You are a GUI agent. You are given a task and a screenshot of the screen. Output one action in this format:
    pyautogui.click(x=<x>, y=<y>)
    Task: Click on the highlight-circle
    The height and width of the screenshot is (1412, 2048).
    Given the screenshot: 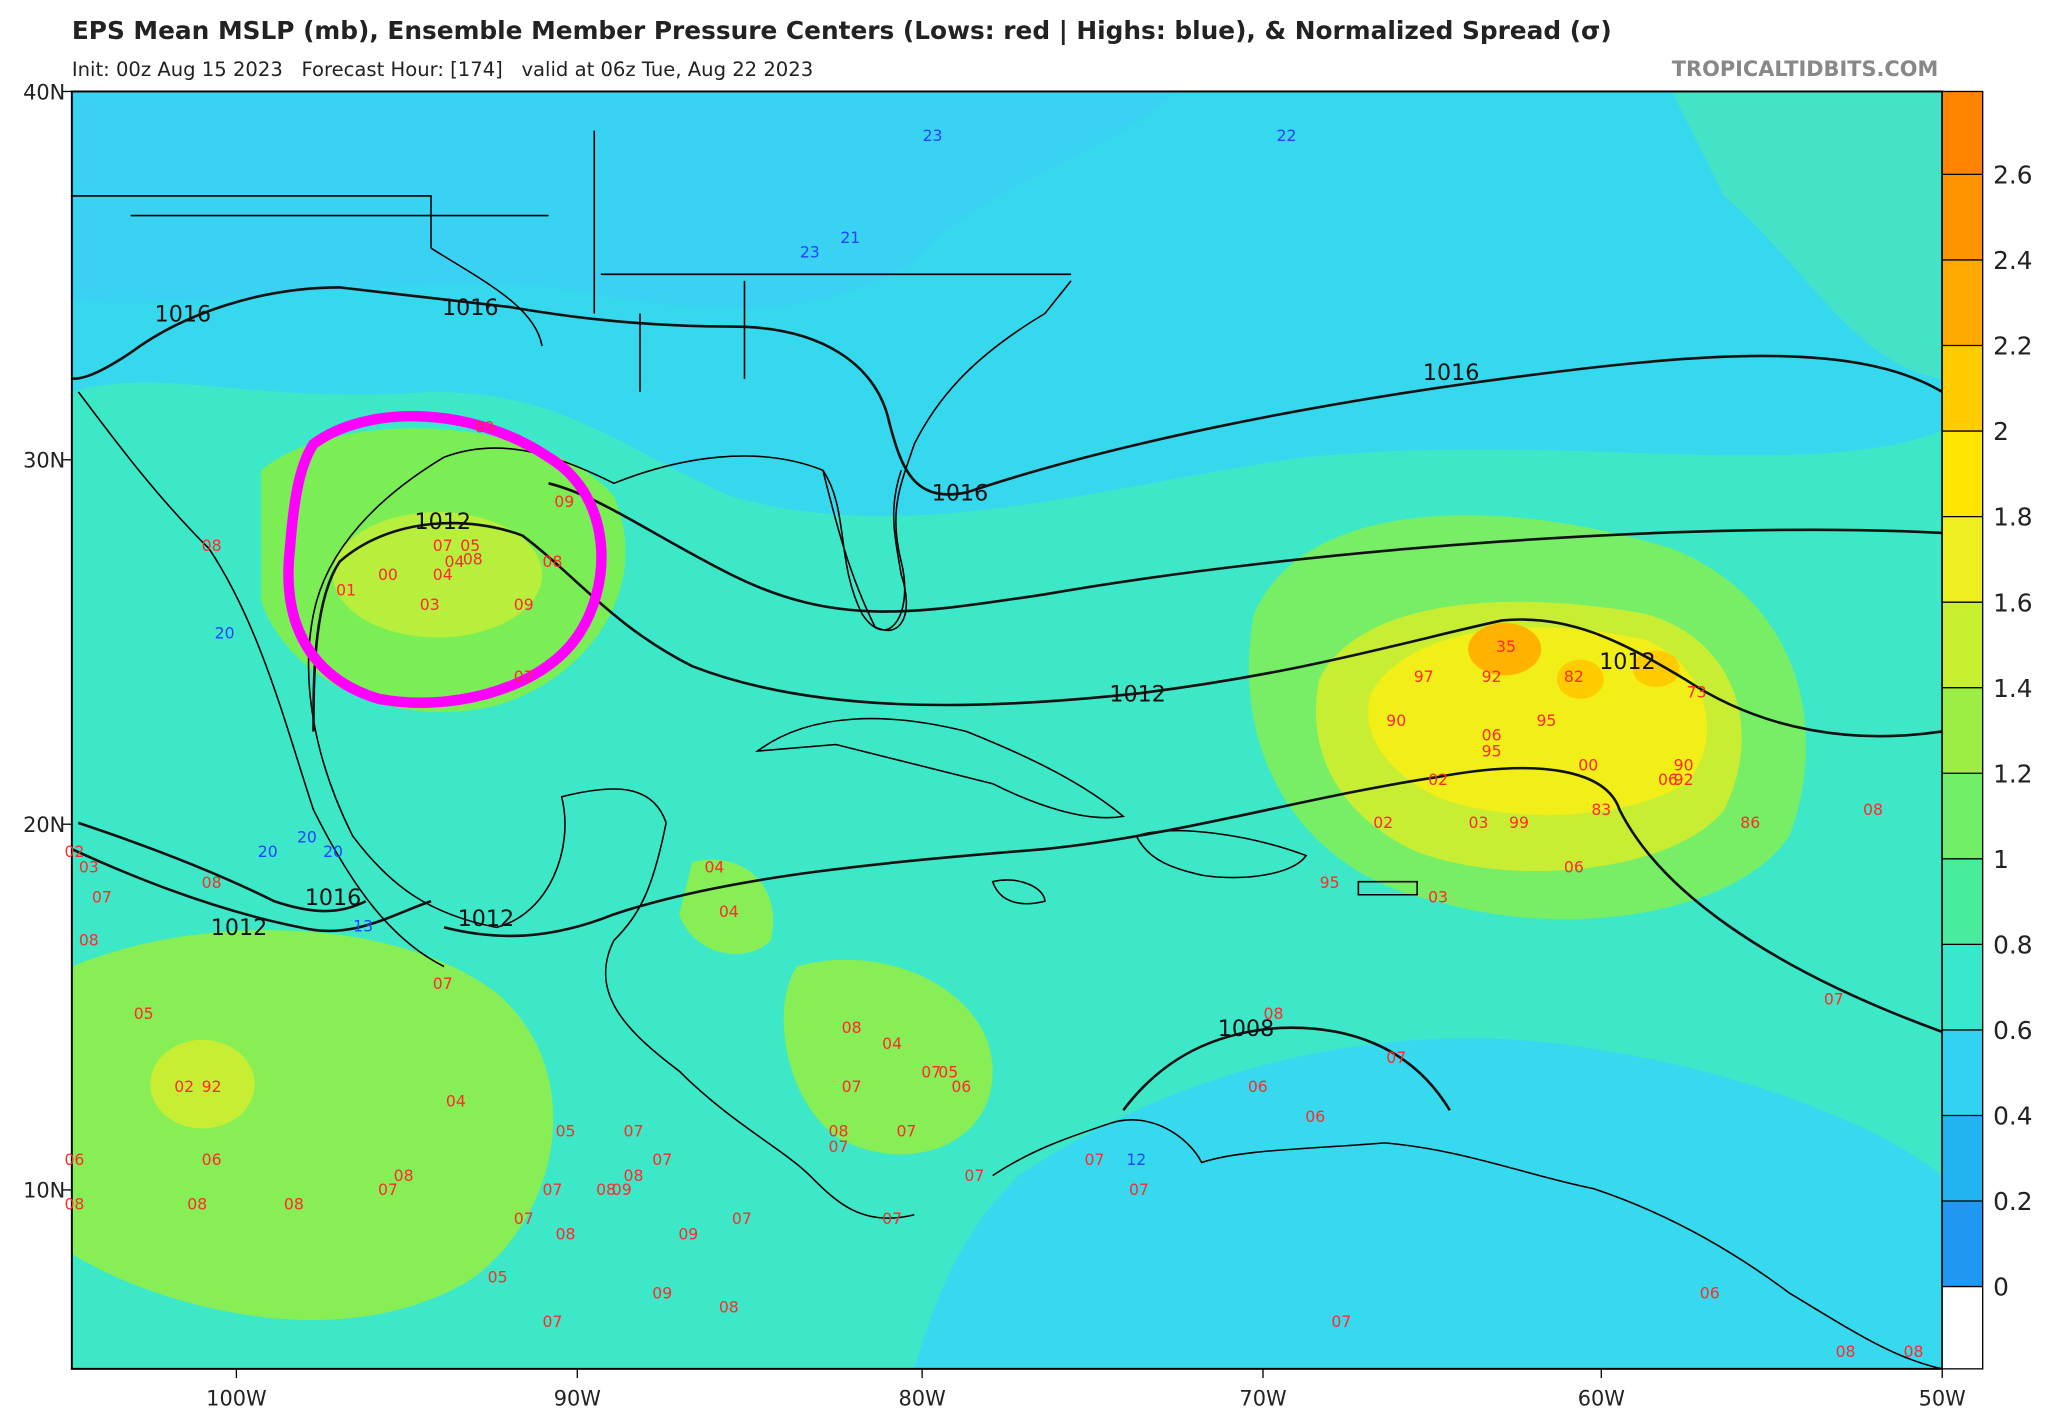 What is the action you would take?
    pyautogui.click(x=445, y=559)
    